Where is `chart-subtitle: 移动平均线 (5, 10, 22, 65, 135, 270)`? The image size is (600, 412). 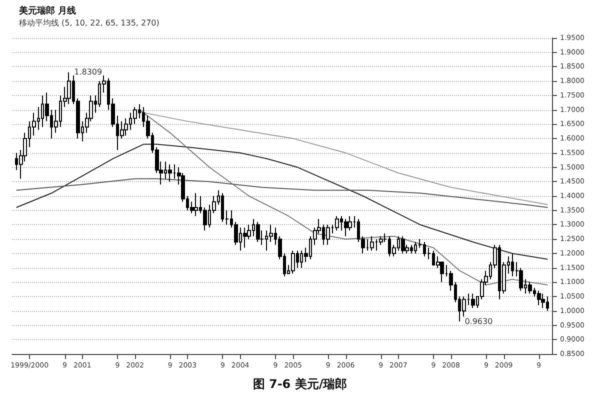 chart-subtitle: 移动平均线 (5, 10, 22, 65, 135, 270) is located at coordinates (89, 23).